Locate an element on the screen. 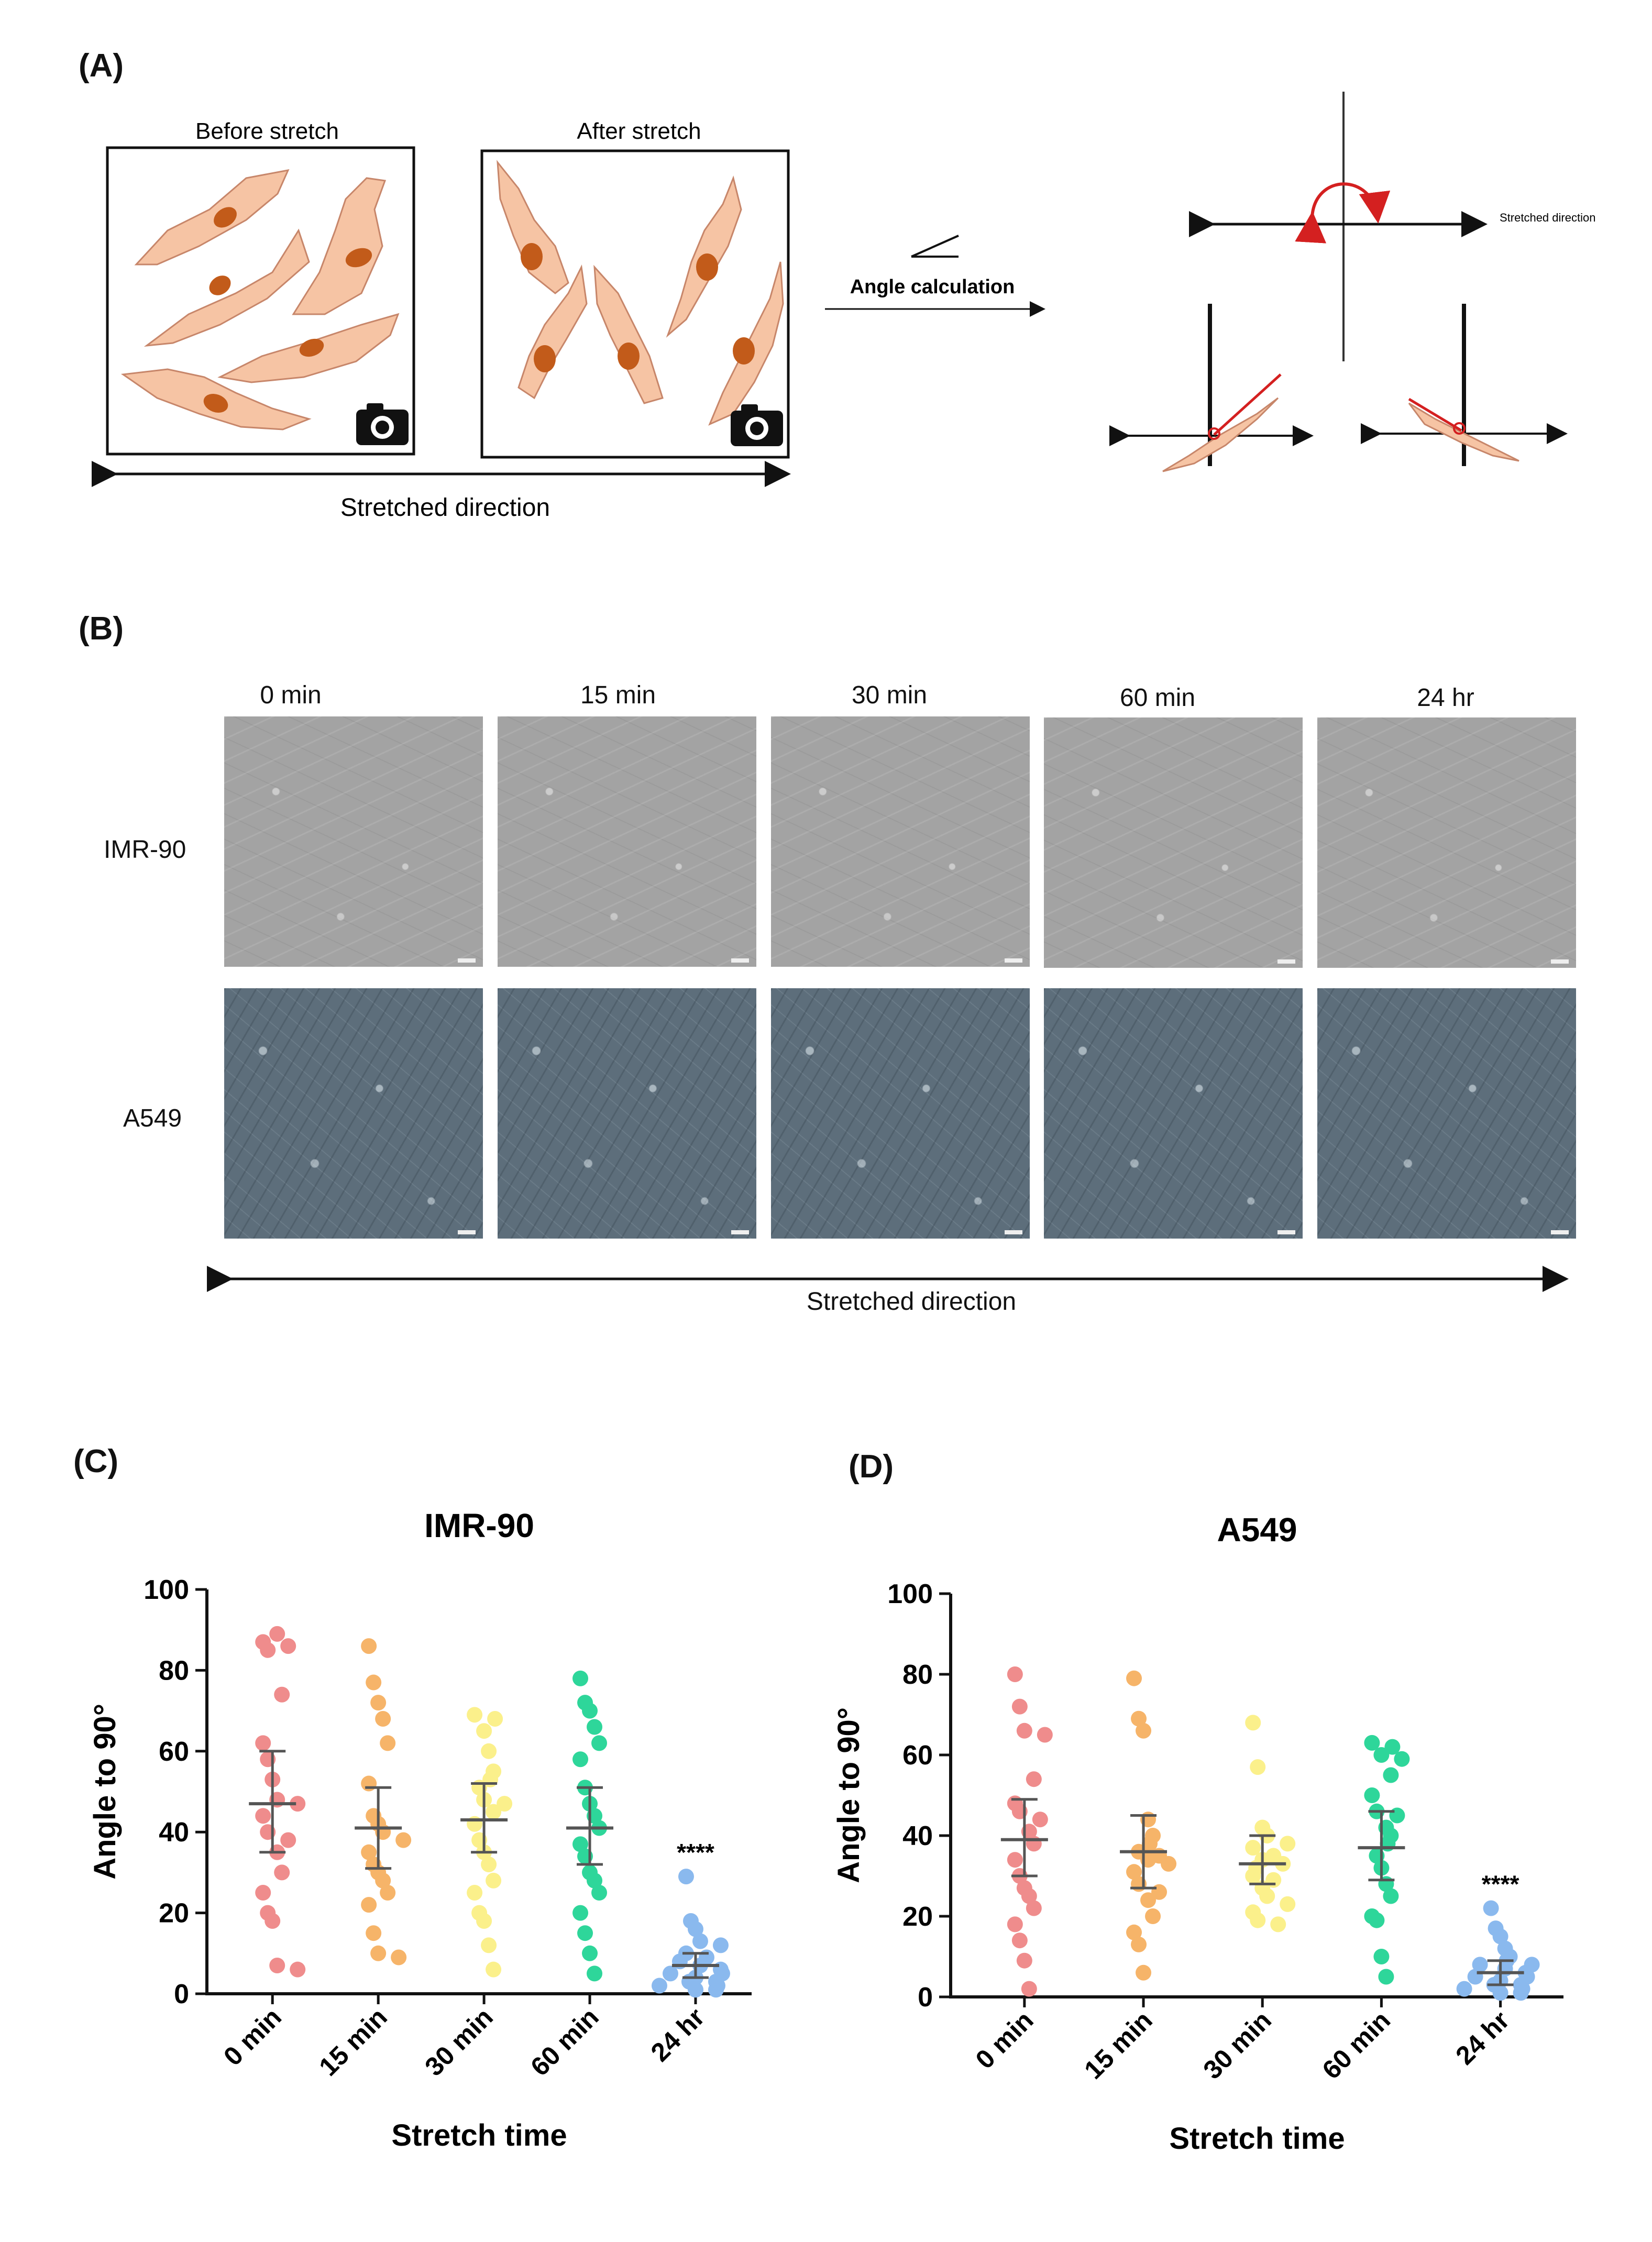  after-stretch-title: After stretch is located at coordinates (639, 131).